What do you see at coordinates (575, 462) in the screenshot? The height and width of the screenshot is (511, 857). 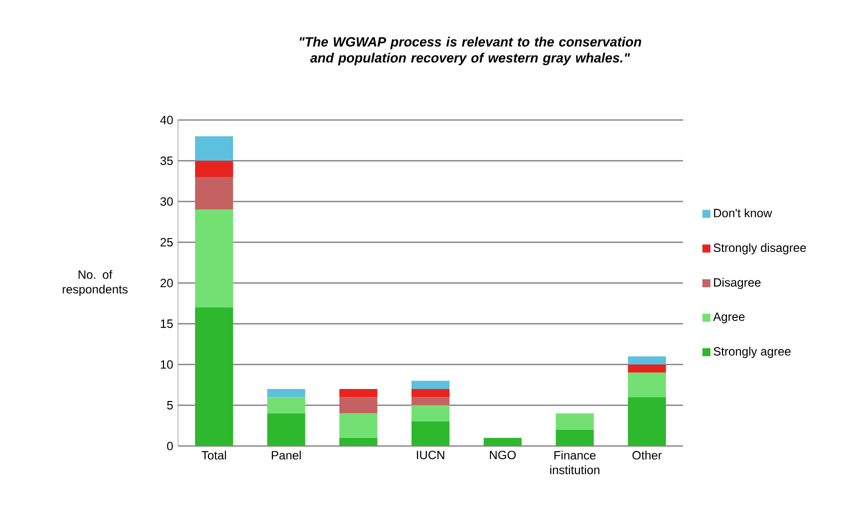 I see `x-tick-label: Finance institution` at bounding box center [575, 462].